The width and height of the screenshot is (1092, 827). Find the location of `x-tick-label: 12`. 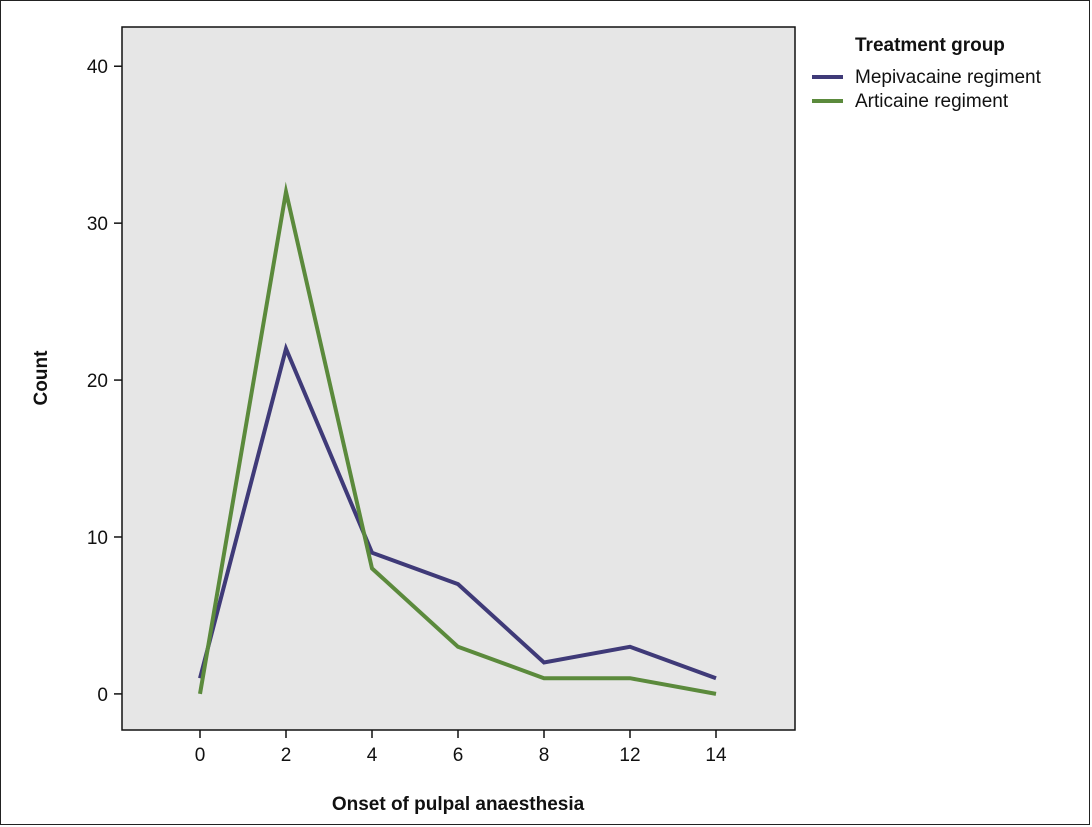

x-tick-label: 12 is located at coordinates (629, 755).